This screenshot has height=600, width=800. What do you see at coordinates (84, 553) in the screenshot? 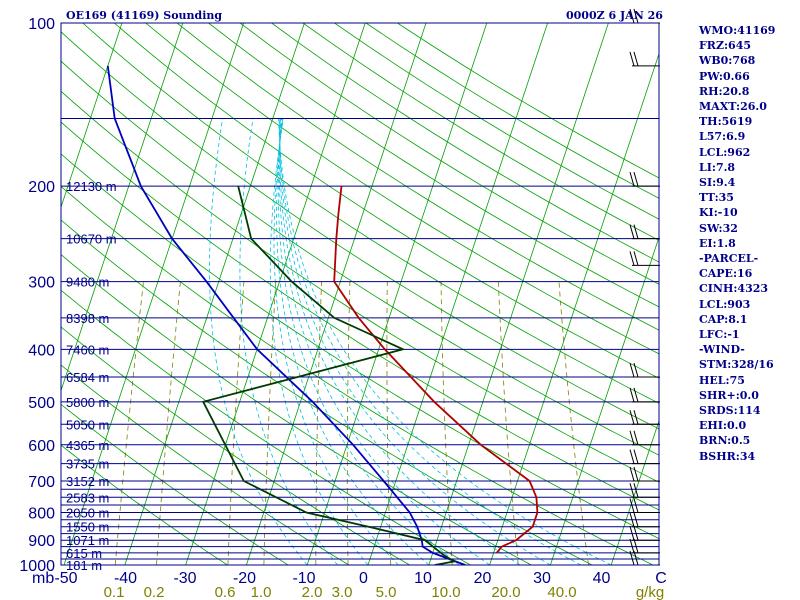
I see `height-label: 615 m` at bounding box center [84, 553].